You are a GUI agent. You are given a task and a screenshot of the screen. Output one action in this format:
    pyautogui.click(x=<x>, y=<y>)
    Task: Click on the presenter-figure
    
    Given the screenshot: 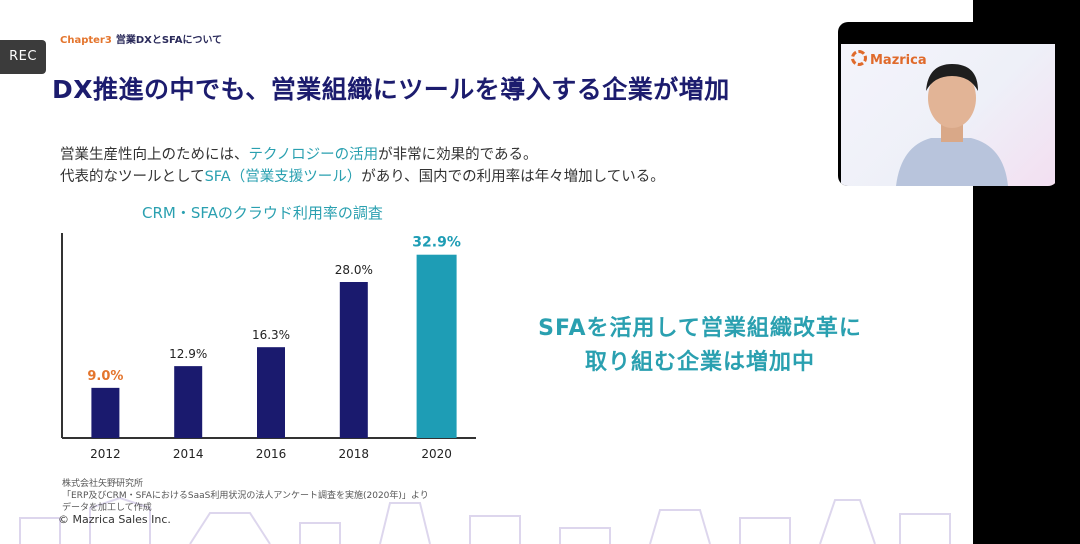 What is the action you would take?
    pyautogui.click(x=952, y=125)
    